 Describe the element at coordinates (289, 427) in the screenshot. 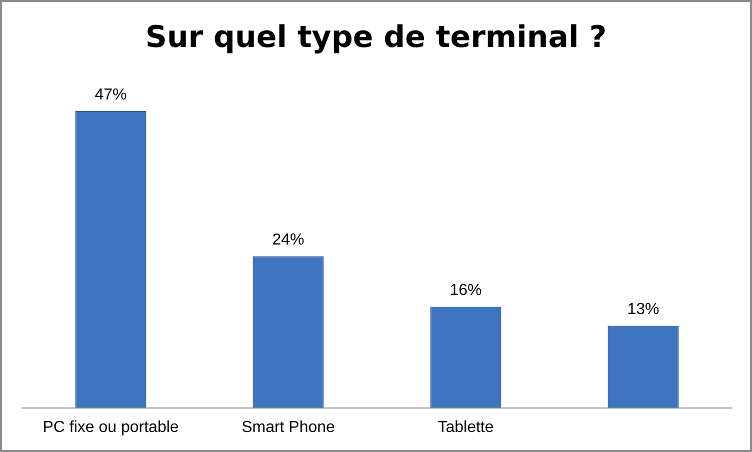

I see `x-tick-label: Smart Phone` at that location.